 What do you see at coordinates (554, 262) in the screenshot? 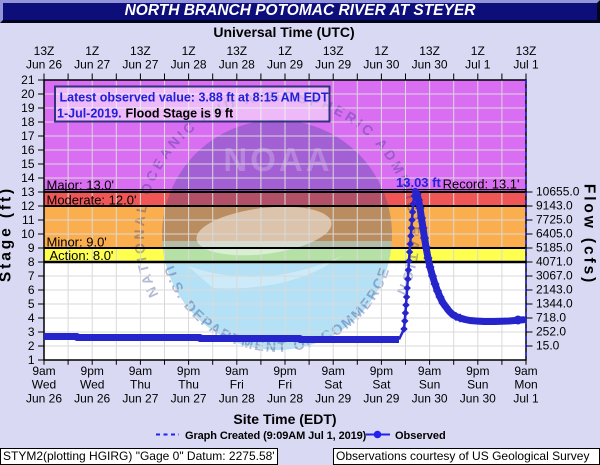
I see `svg-text: 4071.0` at bounding box center [554, 262].